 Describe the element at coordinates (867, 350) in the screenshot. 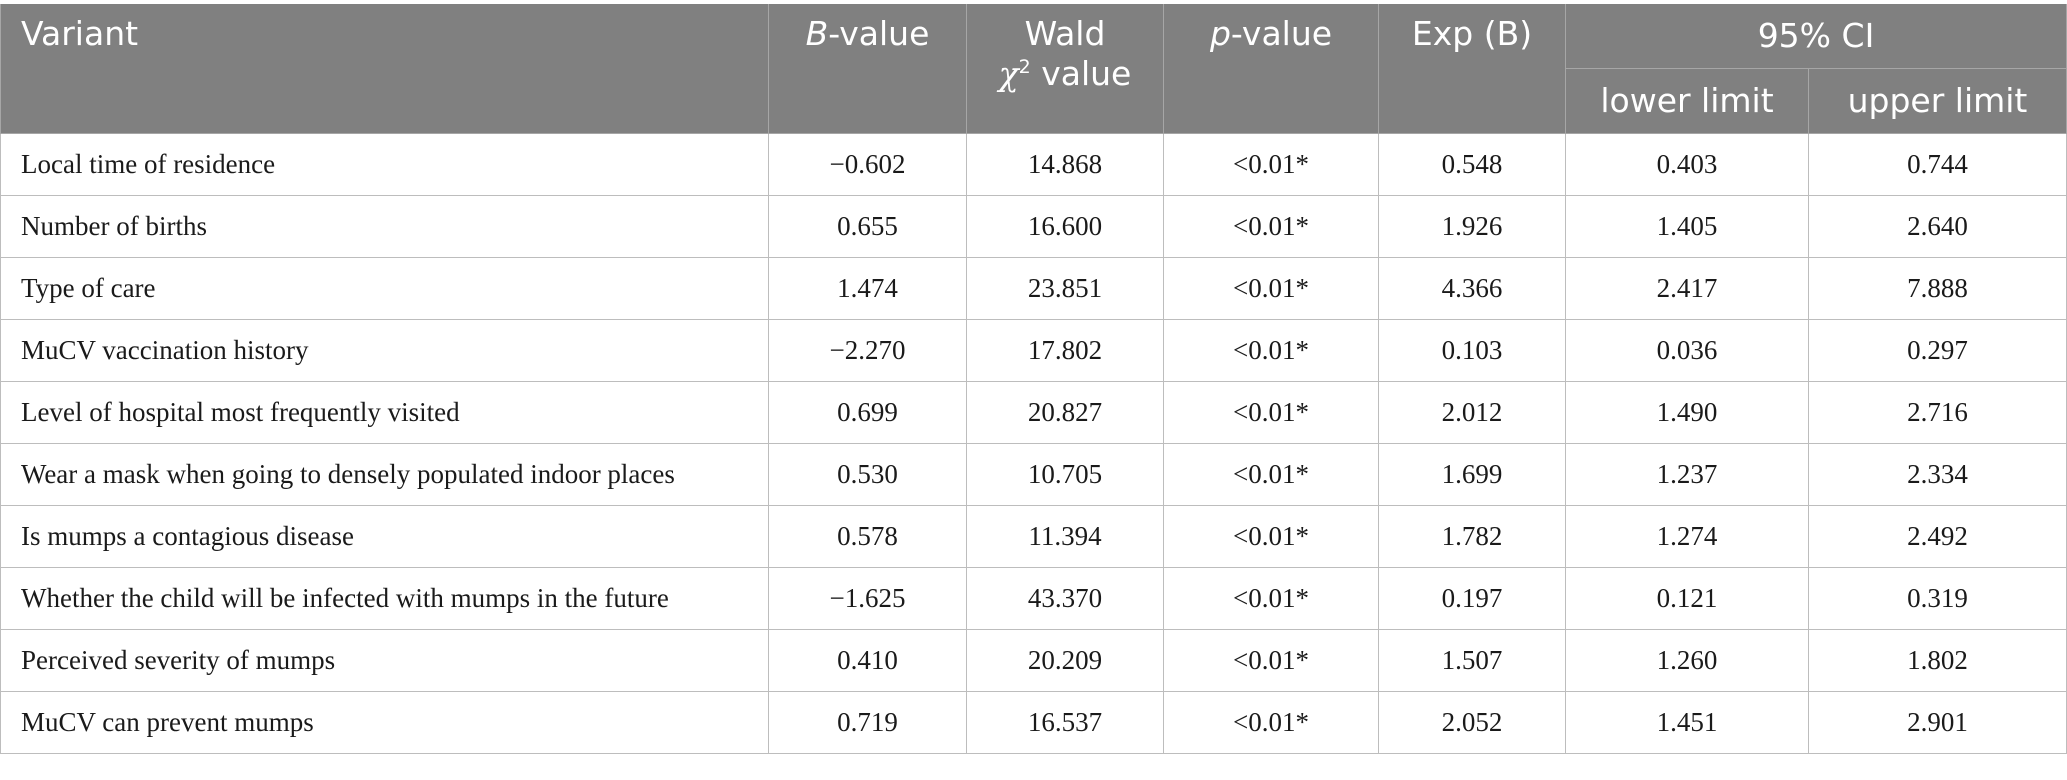

I see `cell-b-value: −2.270` at that location.